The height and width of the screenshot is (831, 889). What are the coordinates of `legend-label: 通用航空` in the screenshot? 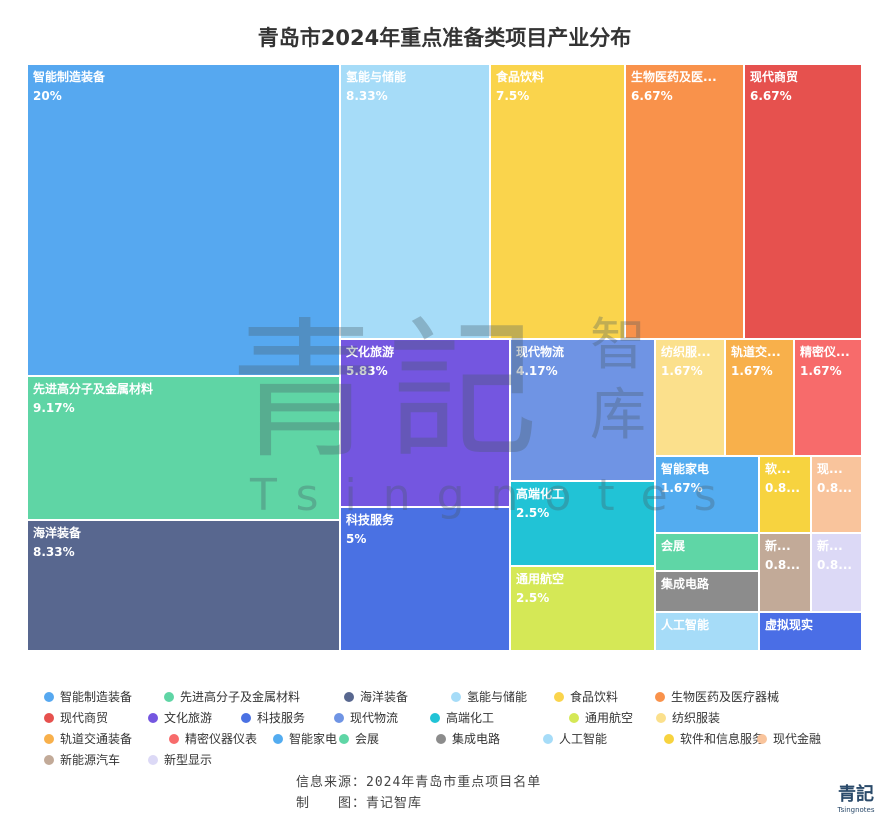 It's located at (609, 718).